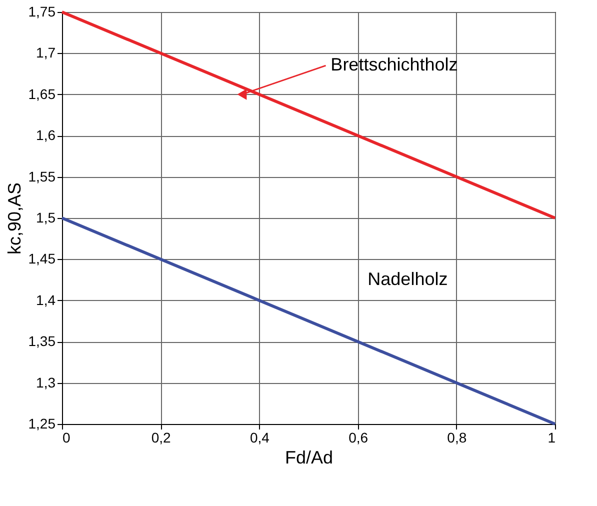 The image size is (597, 506). What do you see at coordinates (66, 438) in the screenshot?
I see `x-tick-label: 0` at bounding box center [66, 438].